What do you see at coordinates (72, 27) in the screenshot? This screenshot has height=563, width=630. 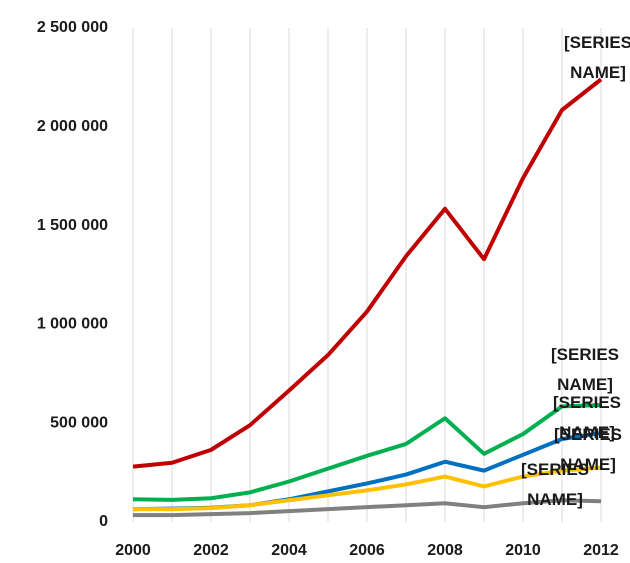 I see `y-tick-label: 2 500 000` at bounding box center [72, 27].